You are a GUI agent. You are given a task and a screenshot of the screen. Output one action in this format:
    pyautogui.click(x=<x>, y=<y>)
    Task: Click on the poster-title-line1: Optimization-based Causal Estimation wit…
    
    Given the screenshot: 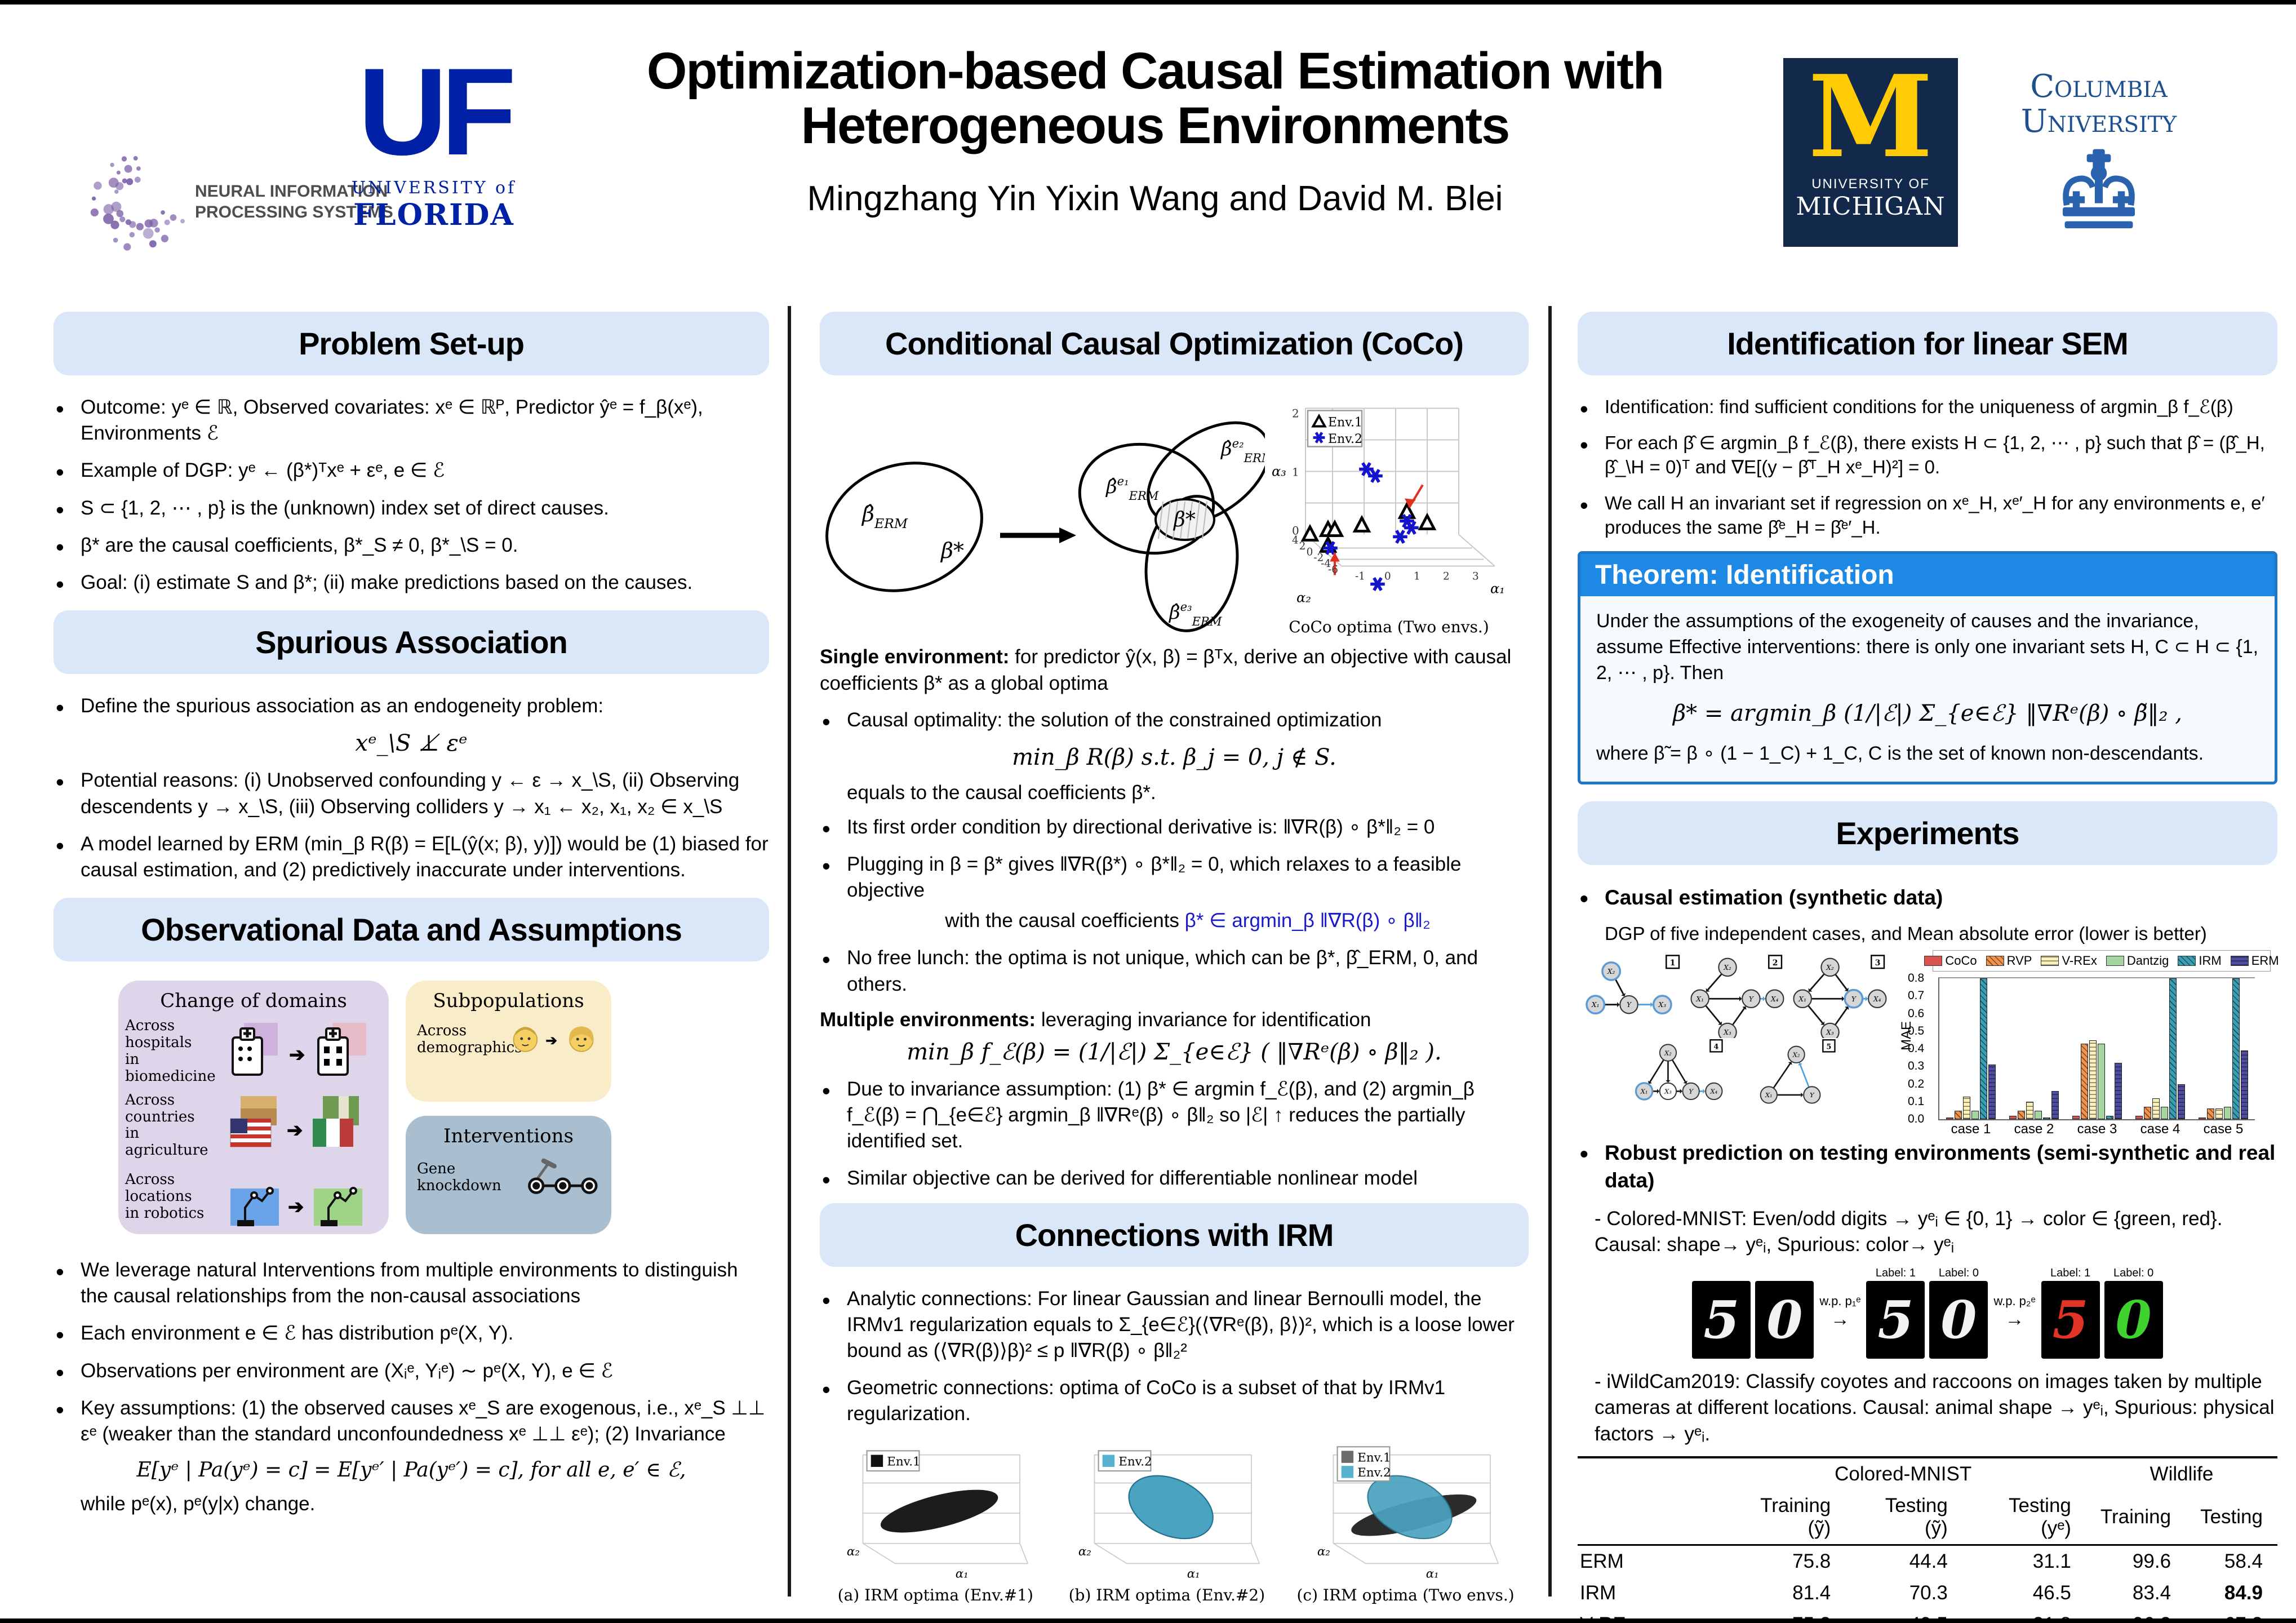 What is the action you would take?
    pyautogui.click(x=1155, y=71)
    